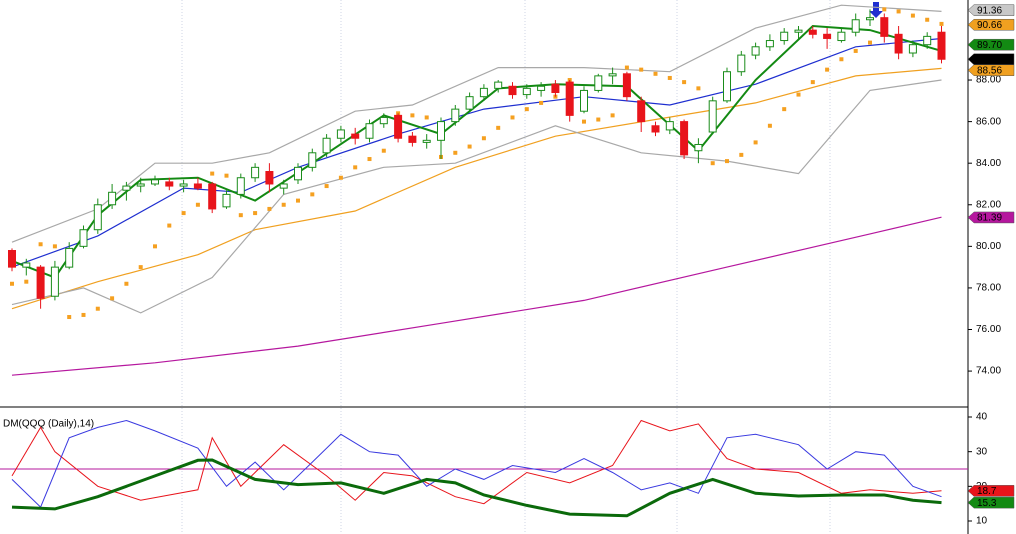  What do you see at coordinates (988, 204) in the screenshot?
I see `y-tick-label: 82.00` at bounding box center [988, 204].